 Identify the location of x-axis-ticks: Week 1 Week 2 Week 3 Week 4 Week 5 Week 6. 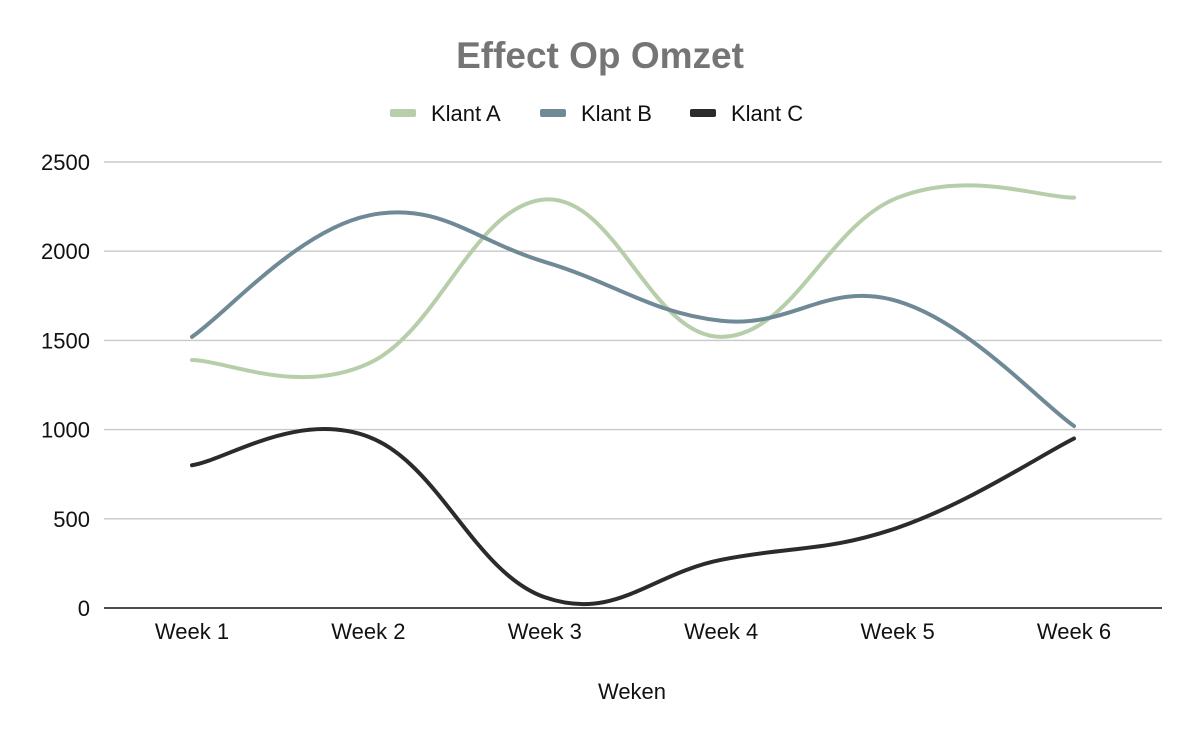
(633, 631).